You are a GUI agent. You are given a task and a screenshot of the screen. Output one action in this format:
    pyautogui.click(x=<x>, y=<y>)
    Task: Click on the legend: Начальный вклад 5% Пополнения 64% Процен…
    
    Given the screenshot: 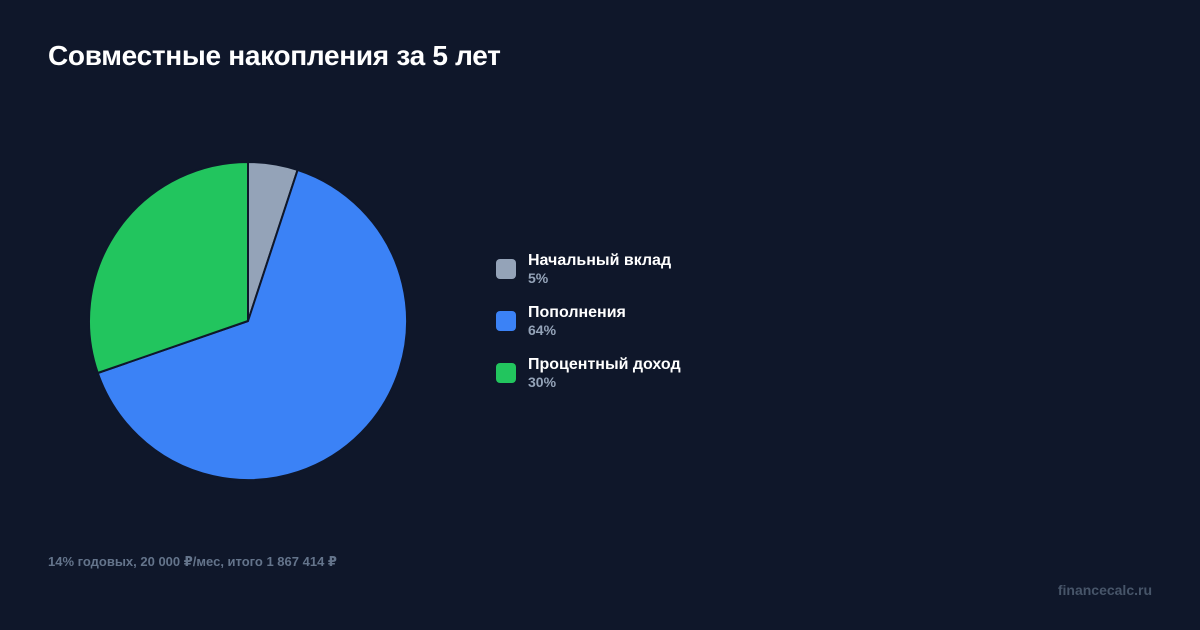 What is the action you would take?
    pyautogui.click(x=588, y=330)
    